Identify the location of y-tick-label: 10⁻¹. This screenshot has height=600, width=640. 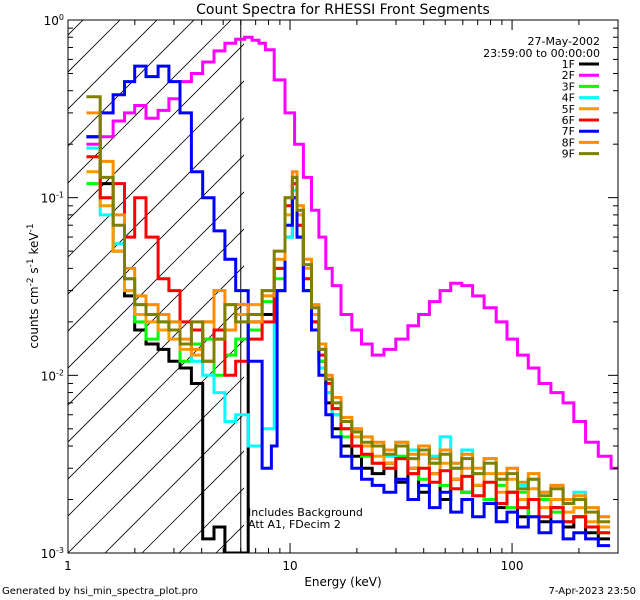
(52, 198).